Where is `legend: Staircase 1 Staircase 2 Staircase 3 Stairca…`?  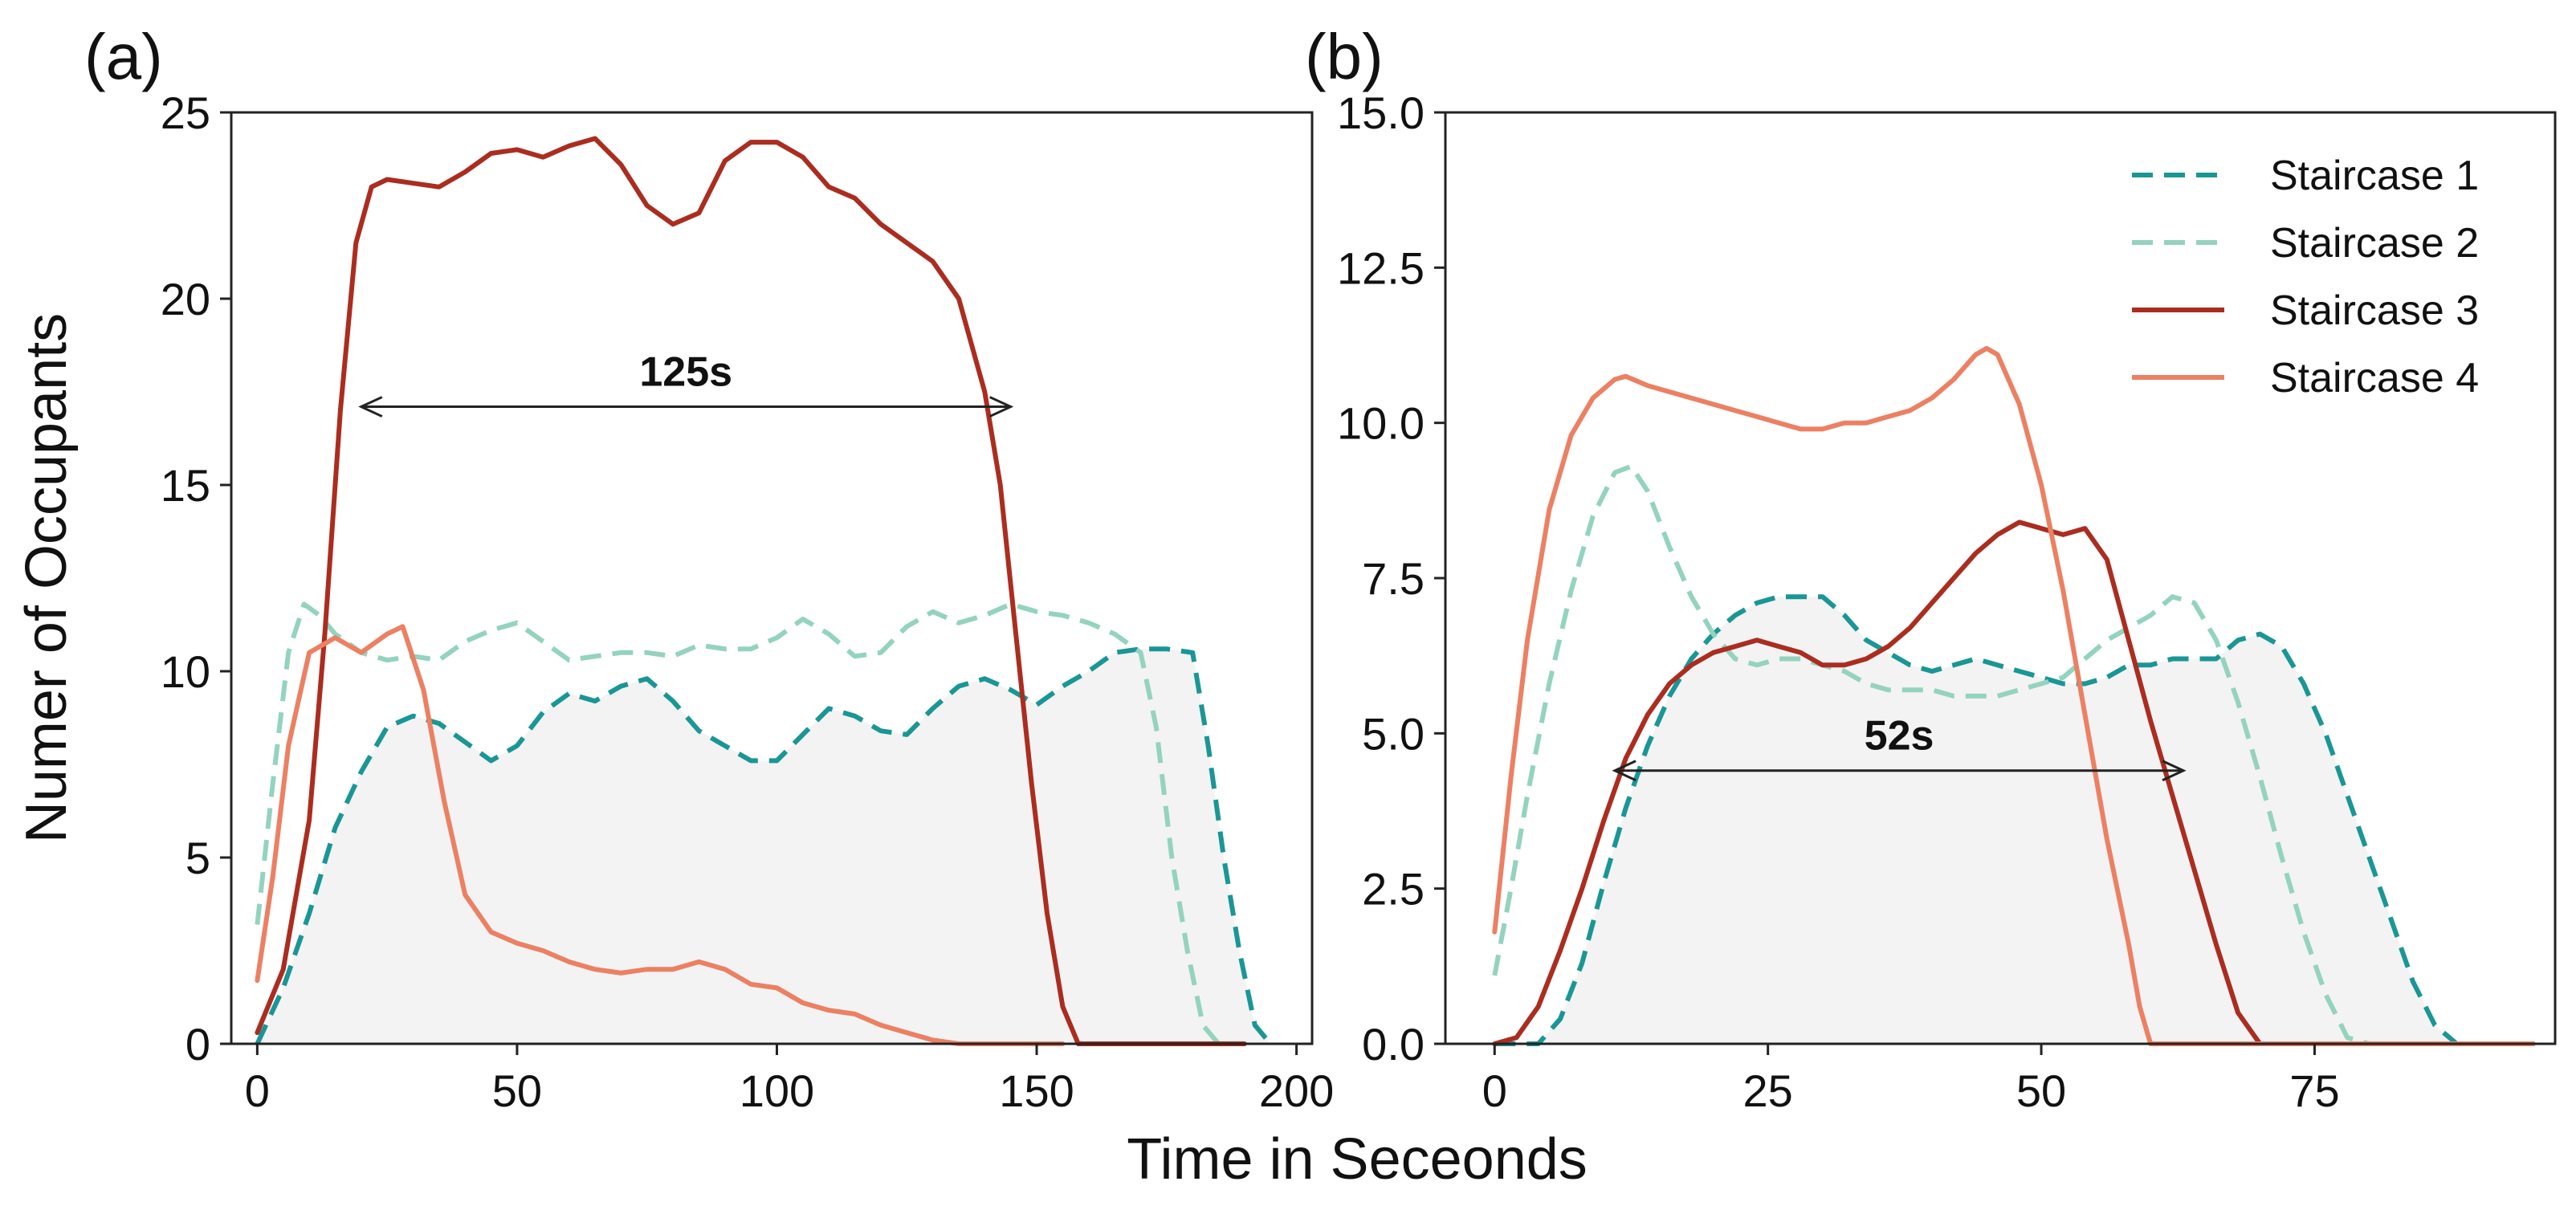 legend: Staircase 1 Staircase 2 Staircase 3 Stairca… is located at coordinates (2305, 277).